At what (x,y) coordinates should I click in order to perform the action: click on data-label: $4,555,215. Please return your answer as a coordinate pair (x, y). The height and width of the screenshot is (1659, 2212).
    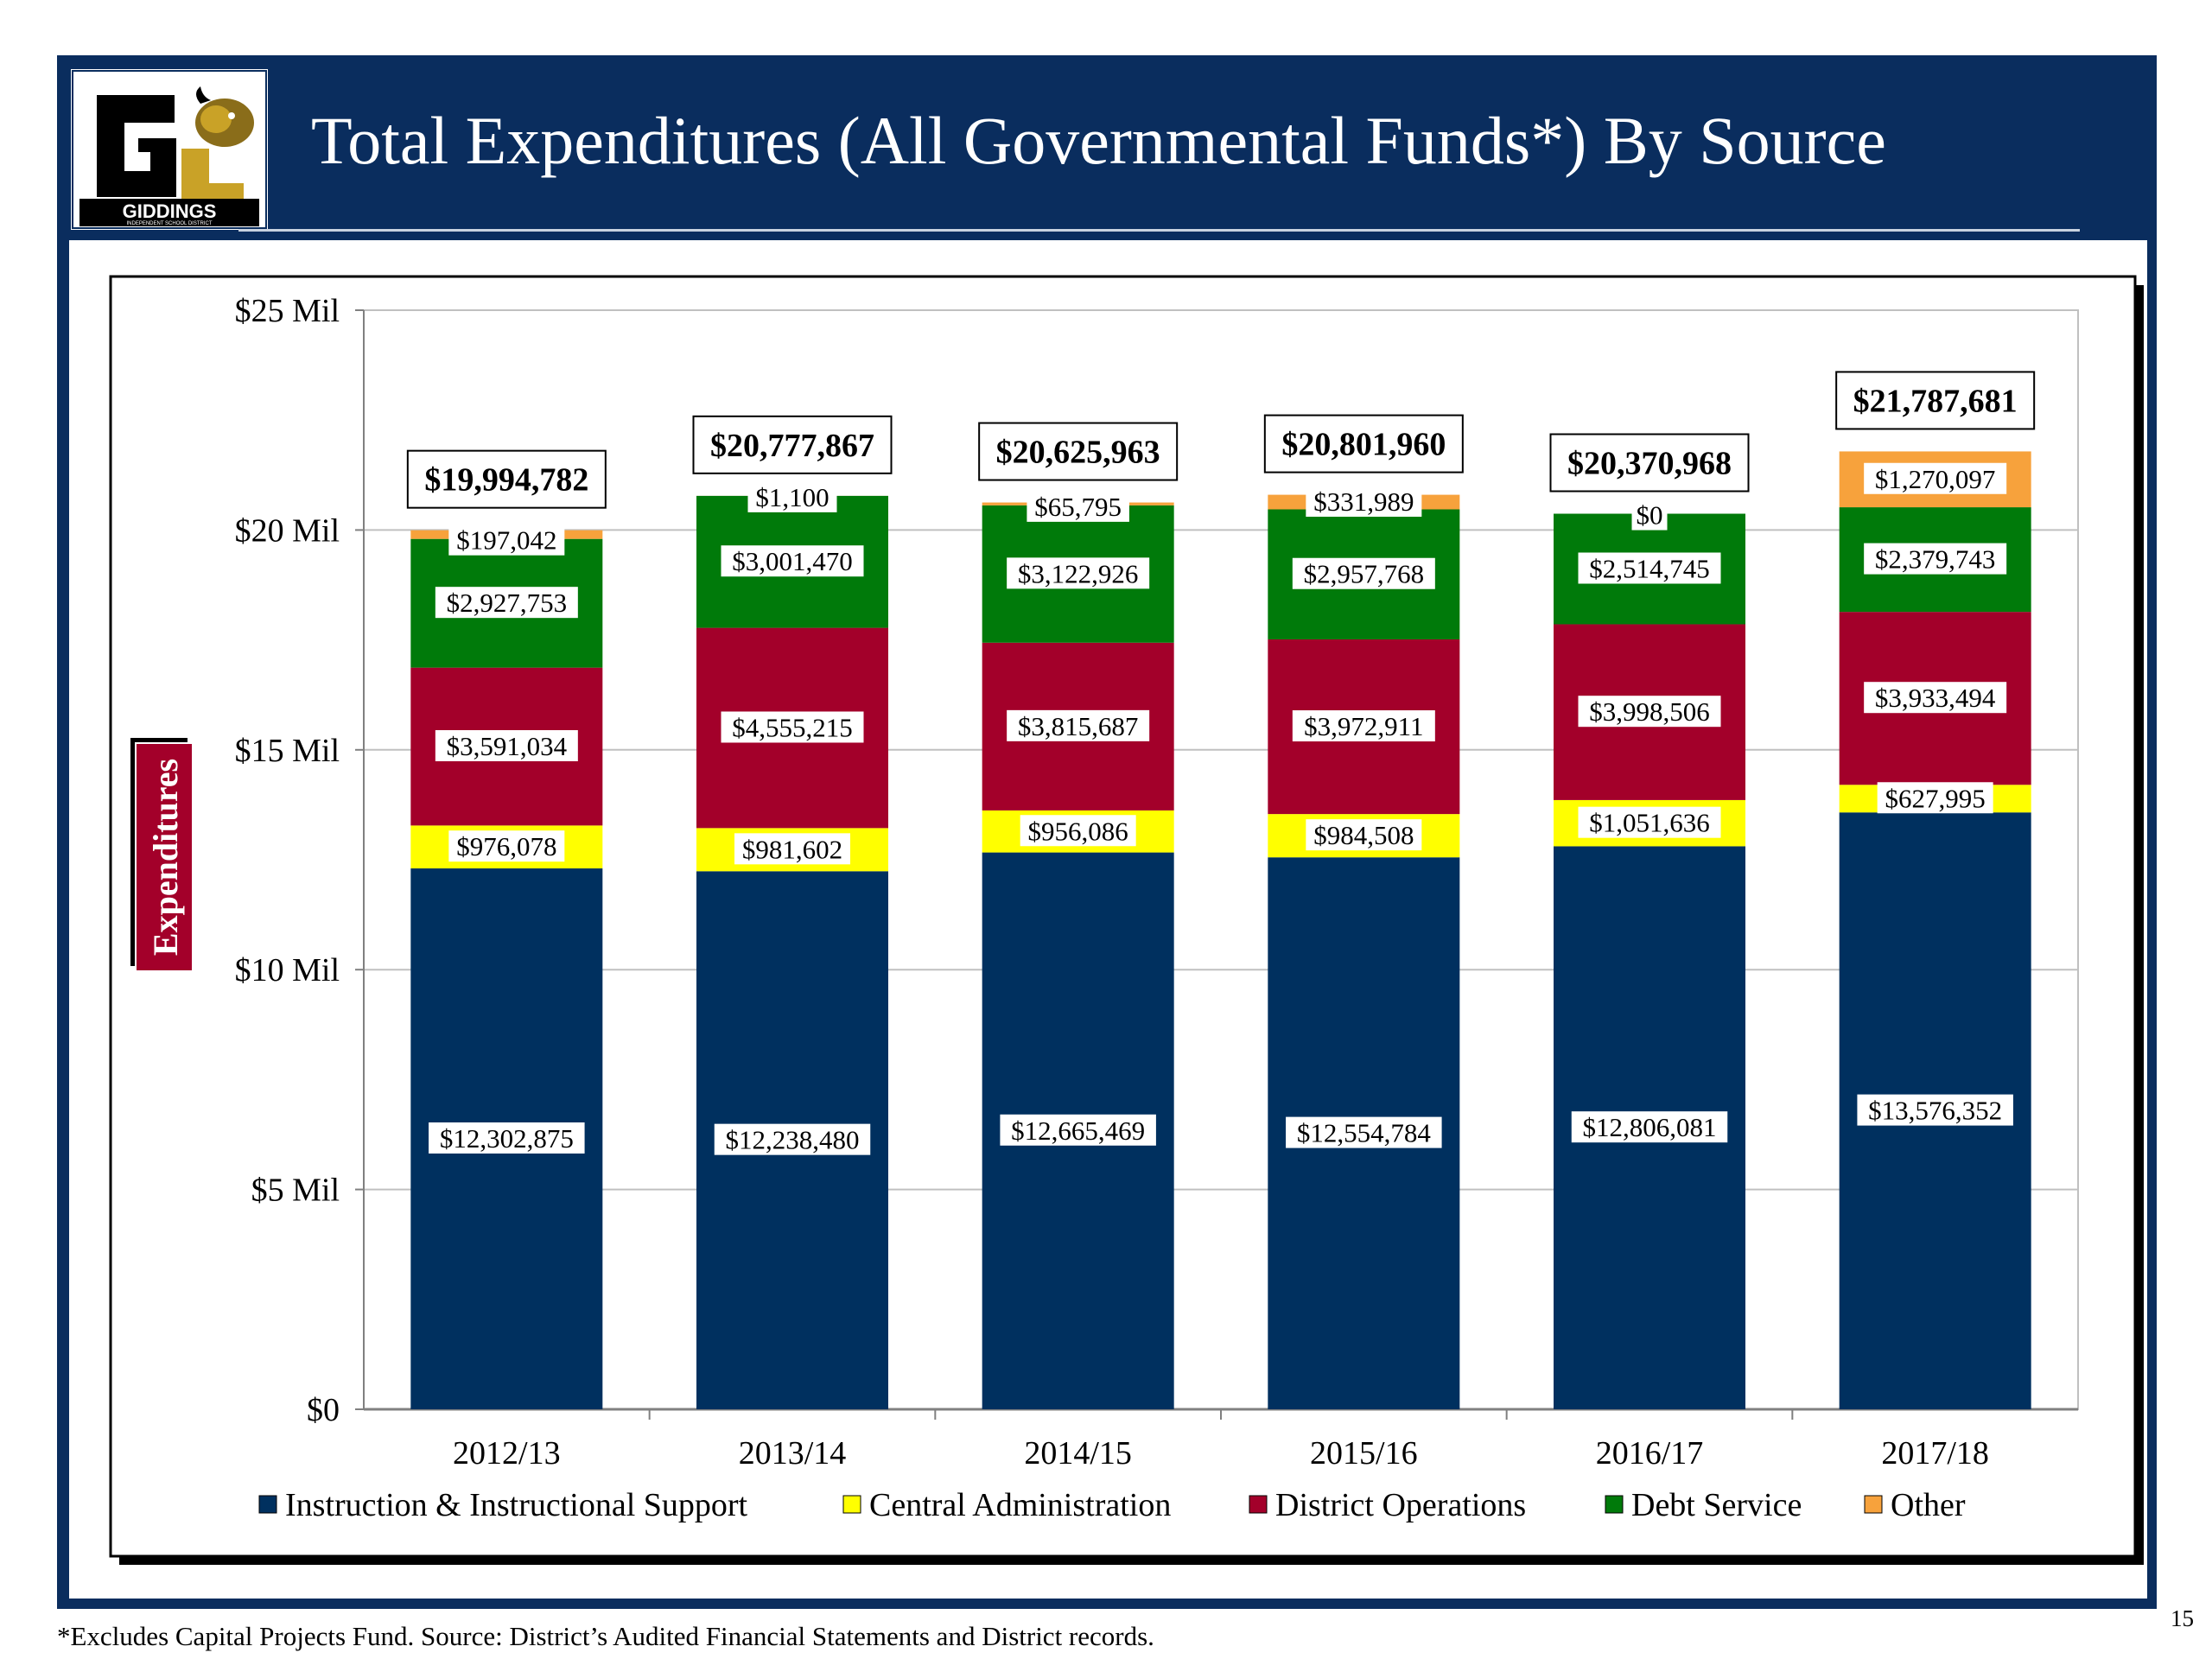
    Looking at the image, I should click on (792, 727).